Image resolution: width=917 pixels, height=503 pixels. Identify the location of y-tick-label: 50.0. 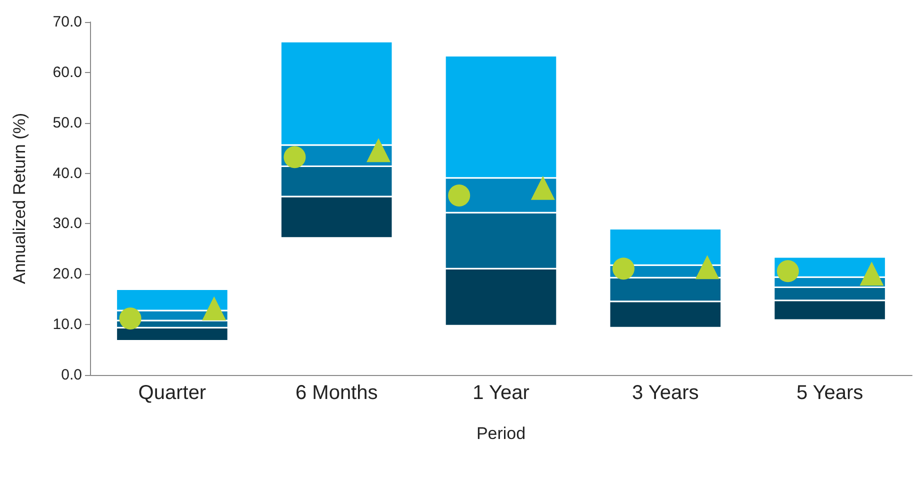
(67, 123).